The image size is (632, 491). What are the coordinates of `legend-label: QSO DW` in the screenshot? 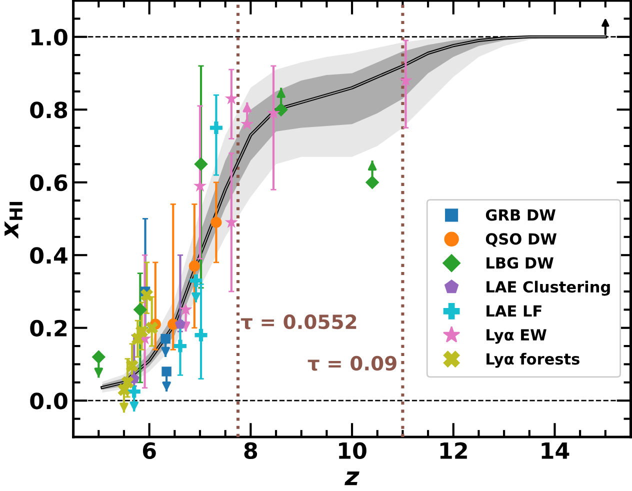 It's located at (521, 240).